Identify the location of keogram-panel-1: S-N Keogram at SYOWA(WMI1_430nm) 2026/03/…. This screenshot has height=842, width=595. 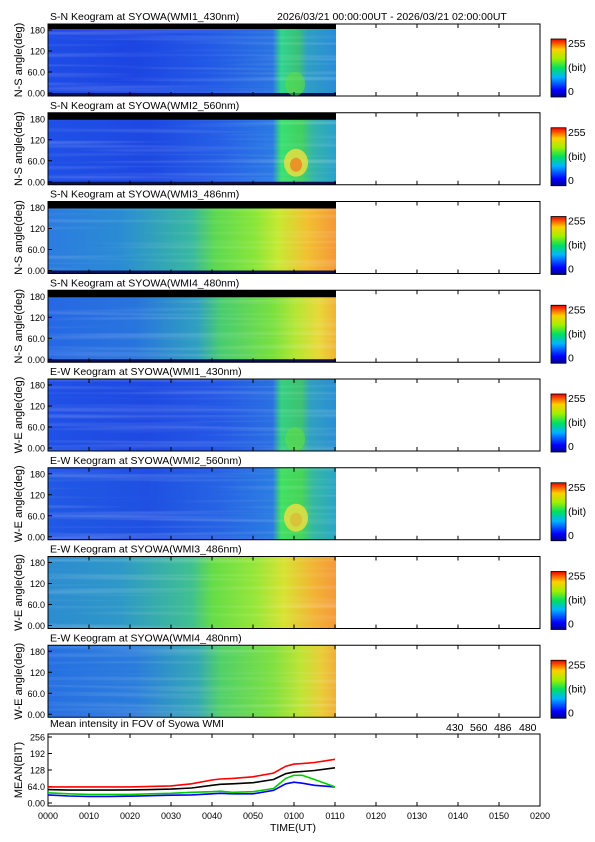
(299, 55).